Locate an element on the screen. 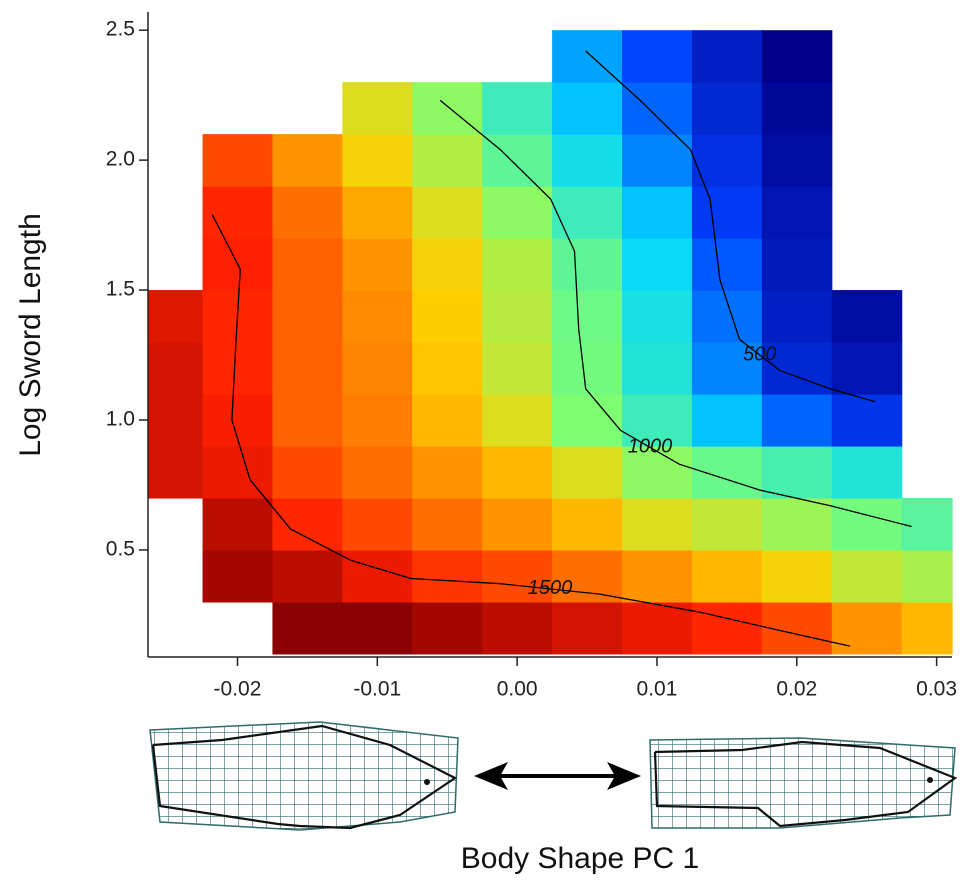 This screenshot has height=889, width=965. shape-left is located at coordinates (304, 776).